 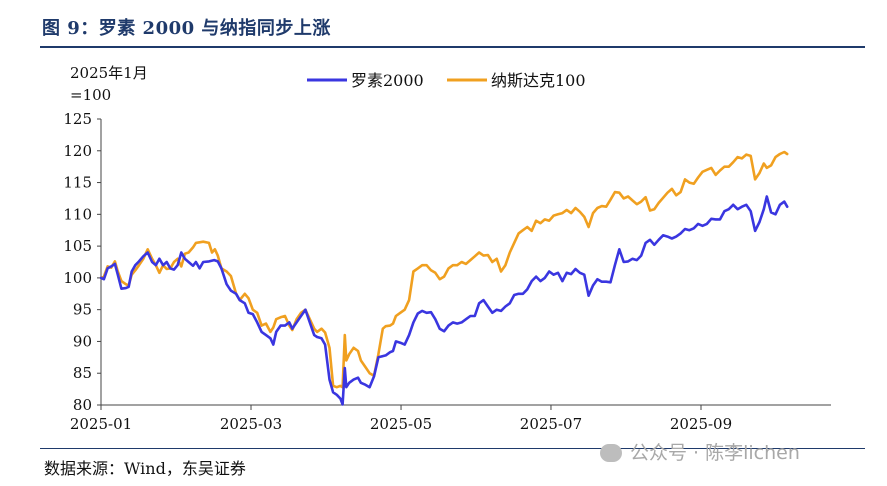 I want to click on figure-title: 图 9：罗素 2000 与纳指同步上涨, so click(x=186, y=28).